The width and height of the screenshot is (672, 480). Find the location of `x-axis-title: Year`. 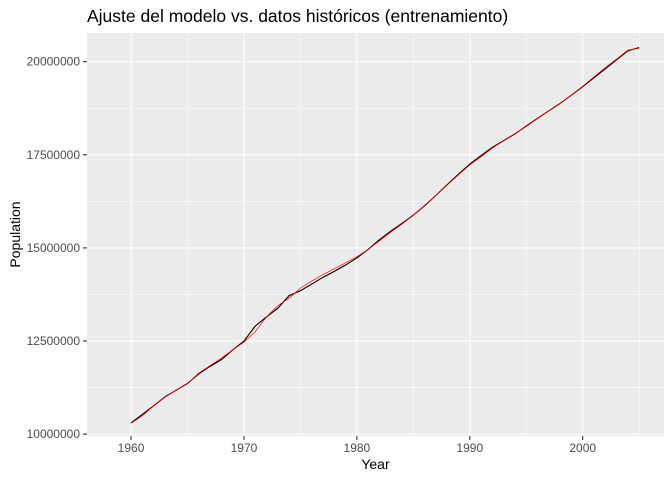

x-axis-title: Year is located at coordinates (375, 464).